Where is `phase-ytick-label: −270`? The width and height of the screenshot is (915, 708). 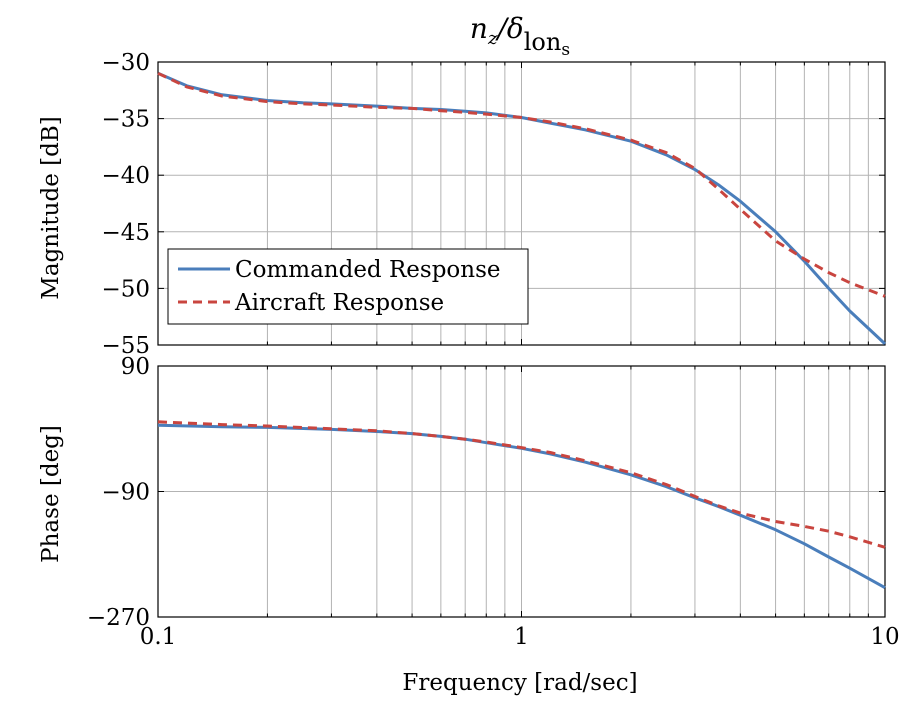 phase-ytick-label: −270 is located at coordinates (118, 618).